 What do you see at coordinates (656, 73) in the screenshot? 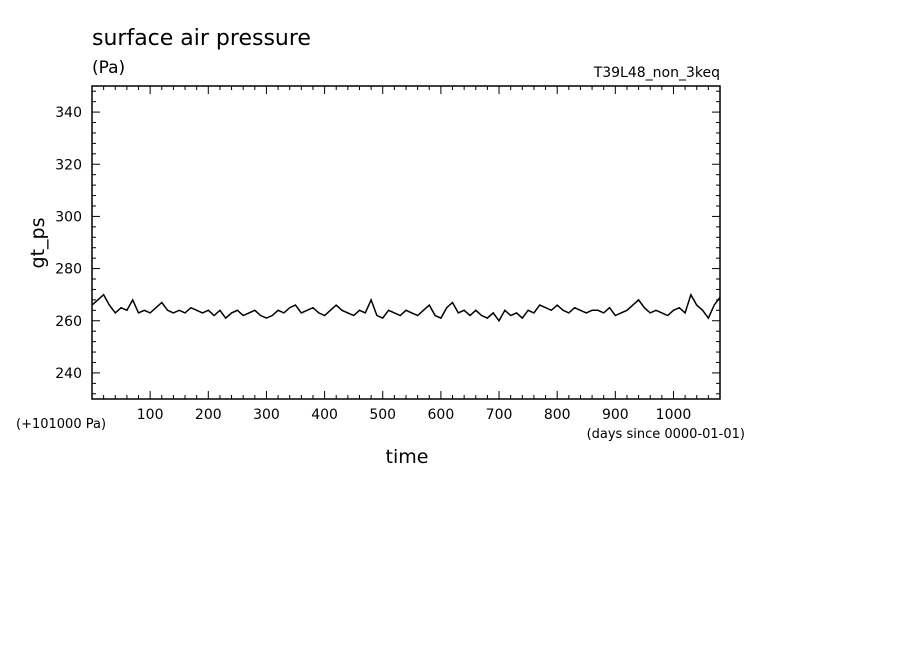
I see `run-label: T39L48_non_3keq` at bounding box center [656, 73].